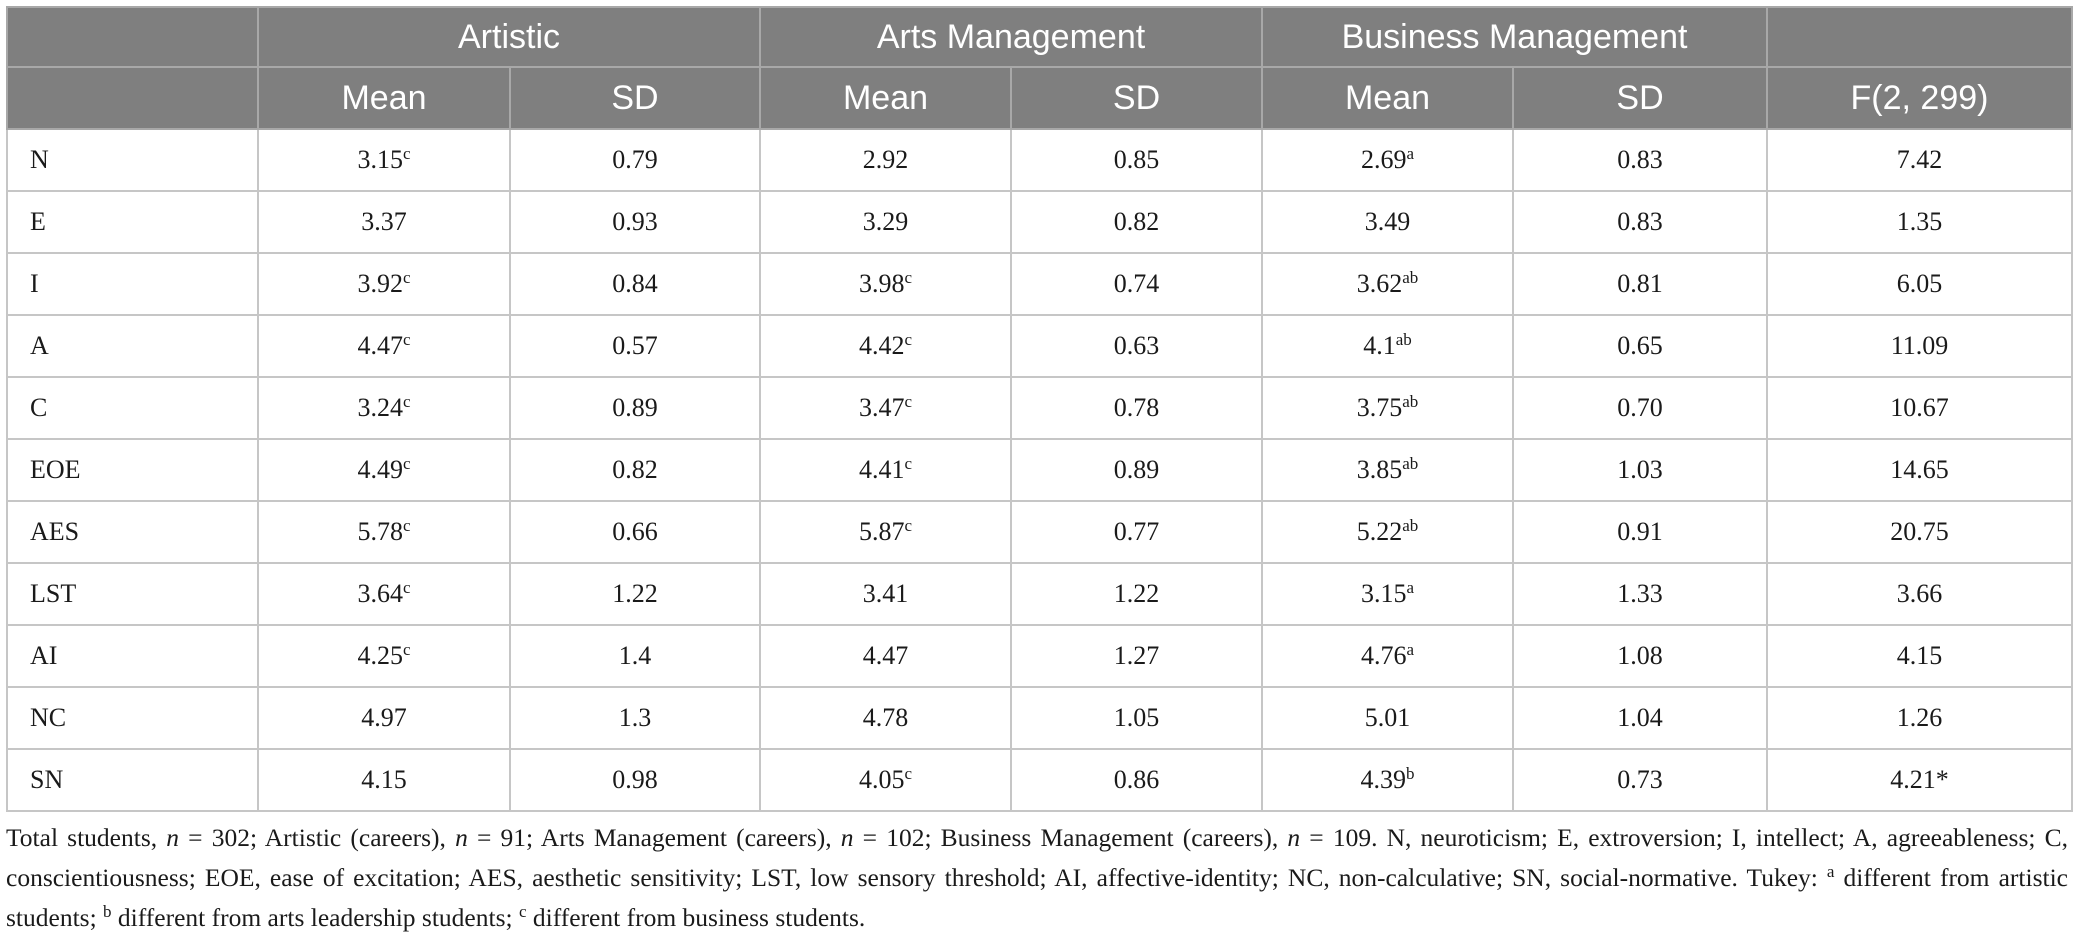 The image size is (2077, 941). What do you see at coordinates (1920, 718) in the screenshot?
I see `table-cell: 1.26` at bounding box center [1920, 718].